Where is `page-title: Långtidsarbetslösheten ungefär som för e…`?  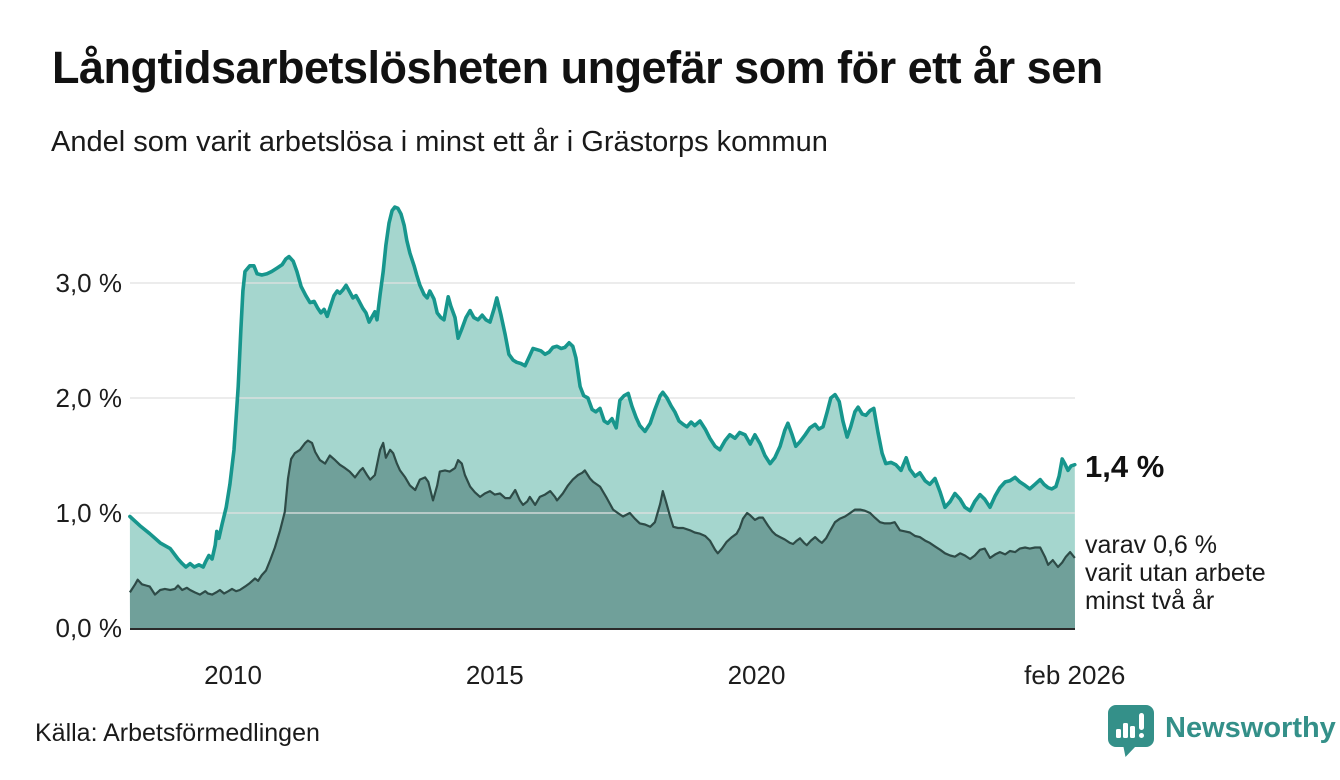 page-title: Långtidsarbetslösheten ungefär som för e… is located at coordinates (577, 67).